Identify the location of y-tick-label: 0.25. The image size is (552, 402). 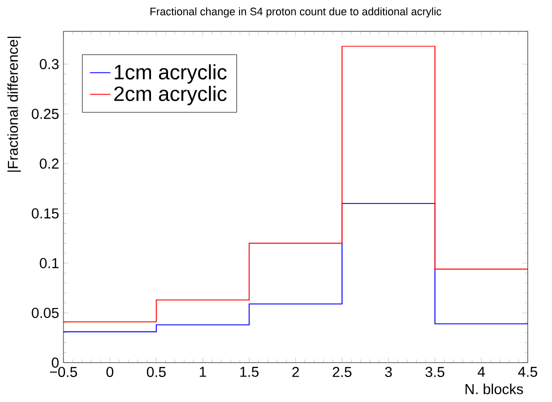
(45, 114).